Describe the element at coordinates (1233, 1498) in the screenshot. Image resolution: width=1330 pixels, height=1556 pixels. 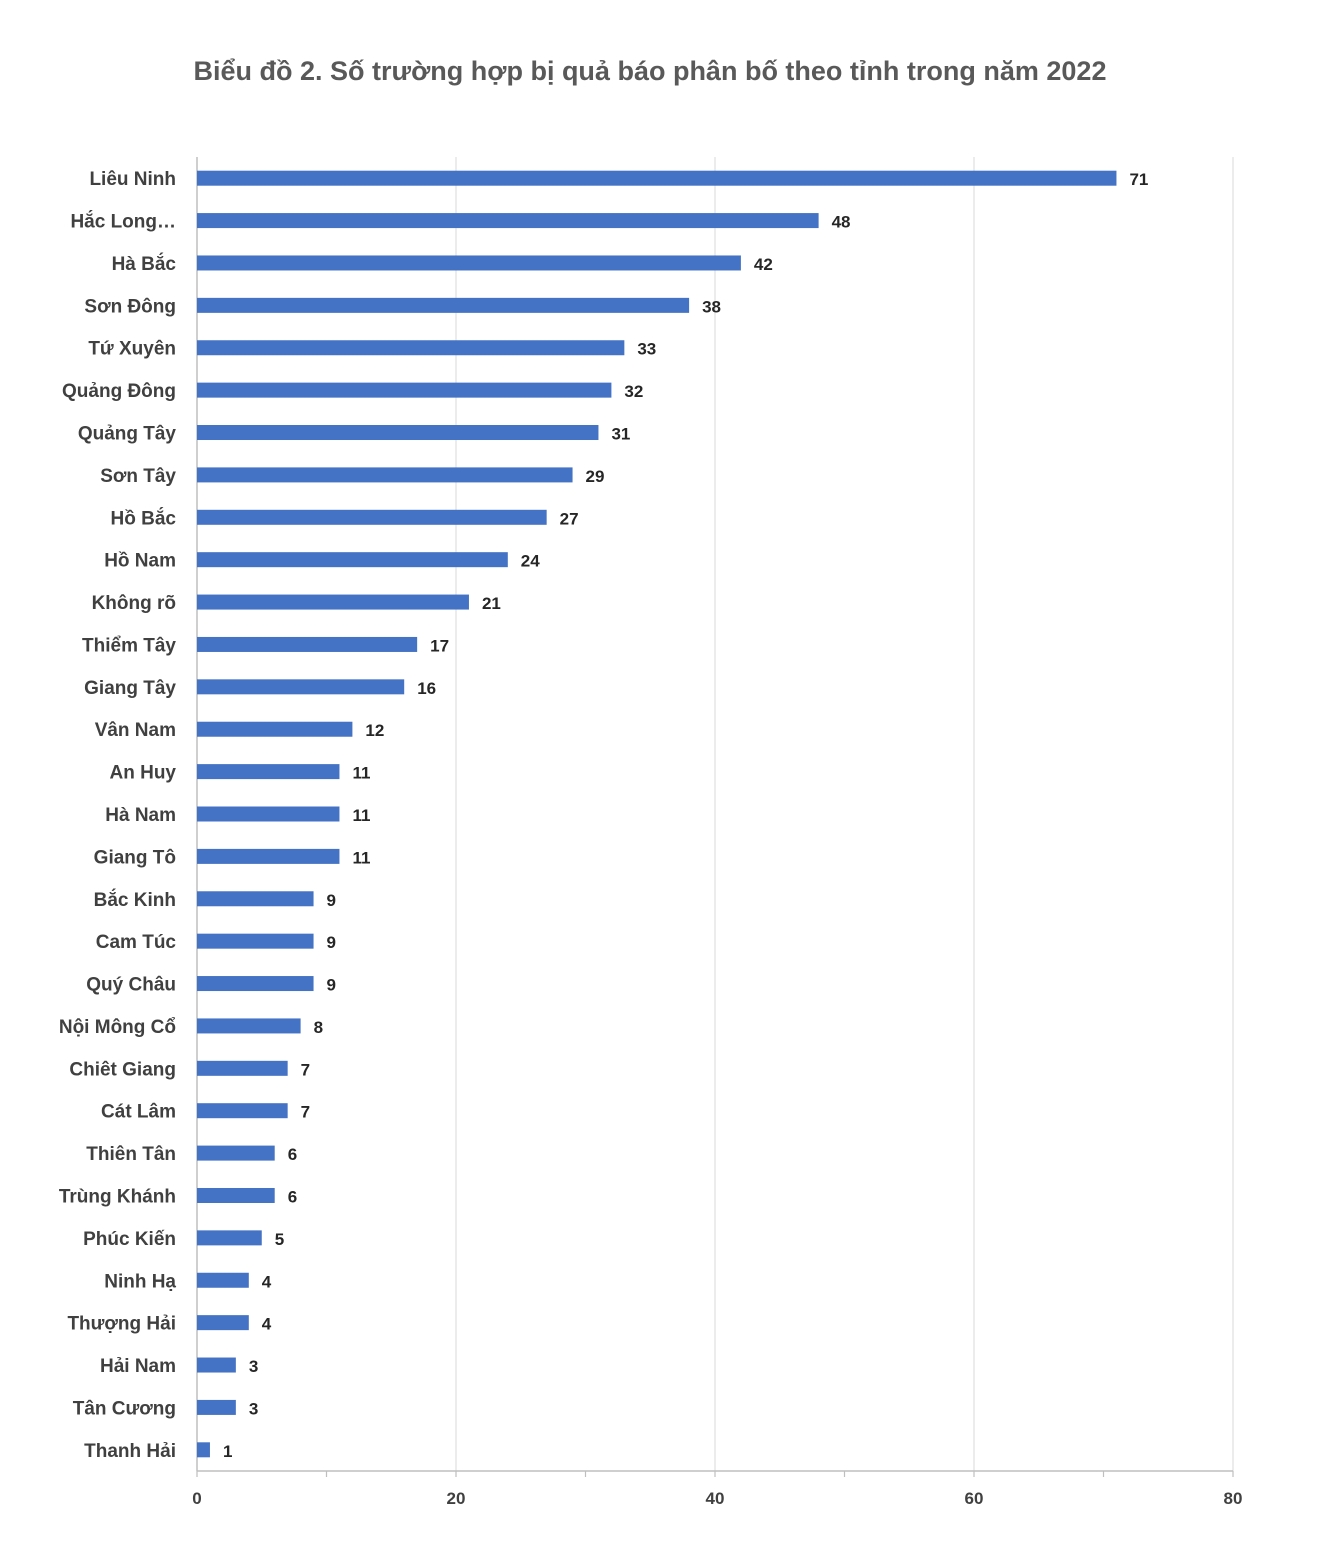
I see `x-tick-label: 80` at that location.